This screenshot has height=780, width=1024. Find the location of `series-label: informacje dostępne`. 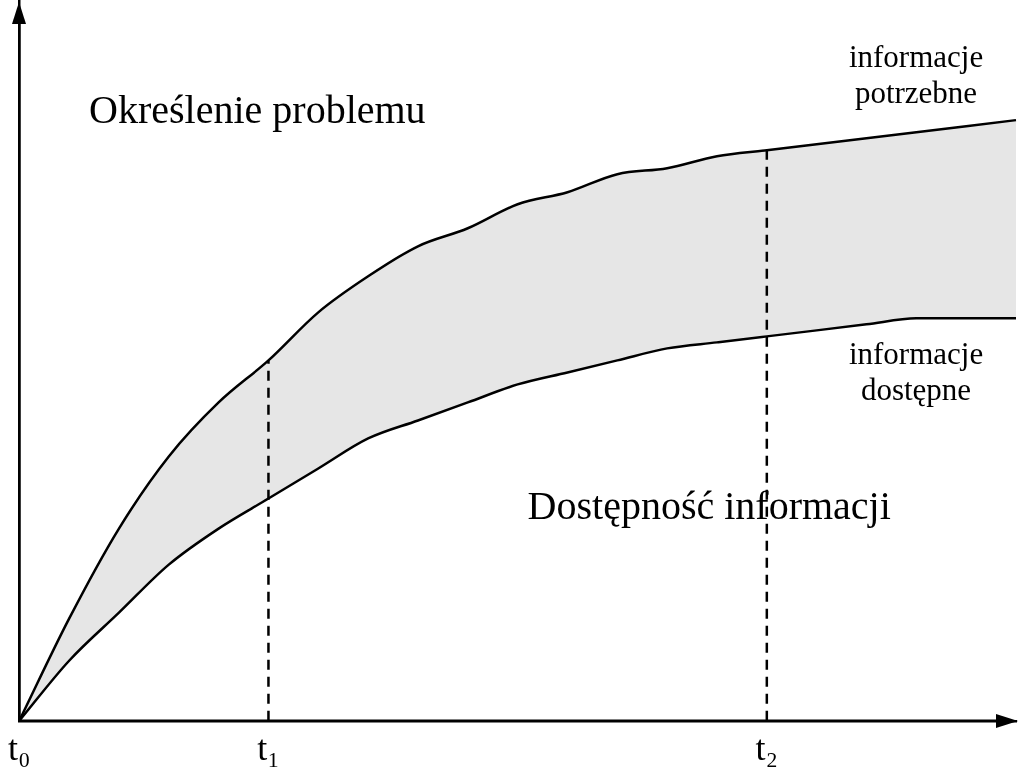

series-label: informacje dostępne is located at coordinates (916, 371).